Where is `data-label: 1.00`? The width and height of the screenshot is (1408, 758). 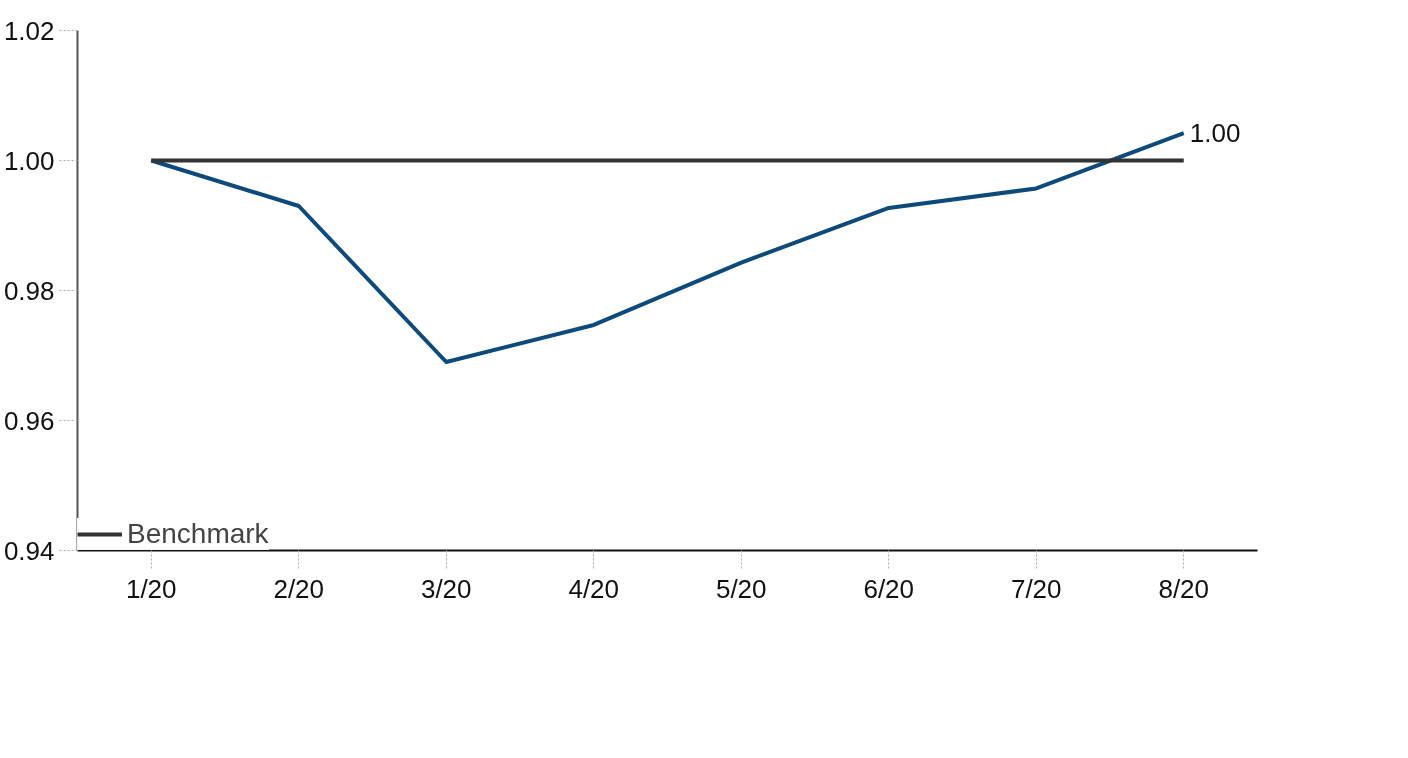 data-label: 1.00 is located at coordinates (1215, 133).